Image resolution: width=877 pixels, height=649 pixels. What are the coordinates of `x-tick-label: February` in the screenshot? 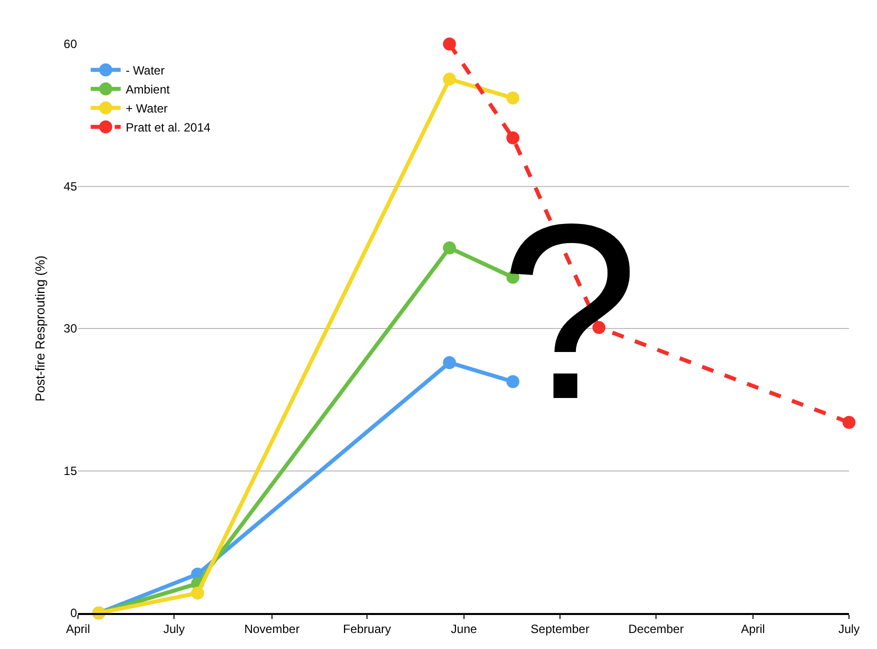 It's located at (367, 629).